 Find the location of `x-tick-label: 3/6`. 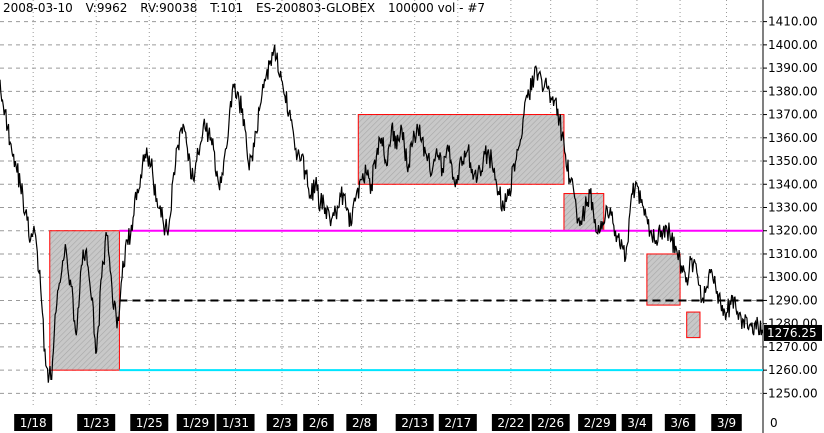

x-tick-label: 3/6 is located at coordinates (679, 423).